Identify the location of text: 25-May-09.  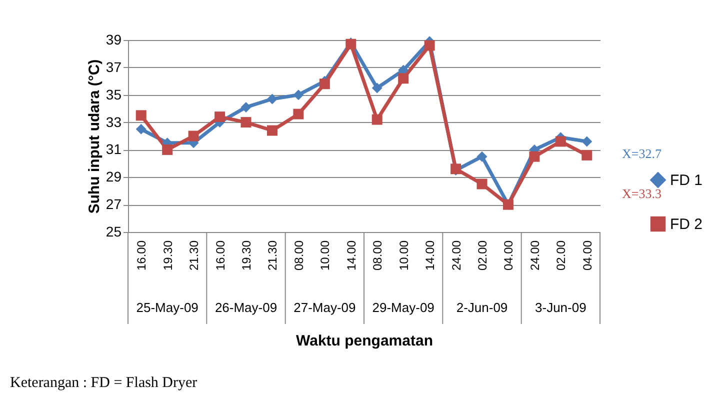
(167, 307).